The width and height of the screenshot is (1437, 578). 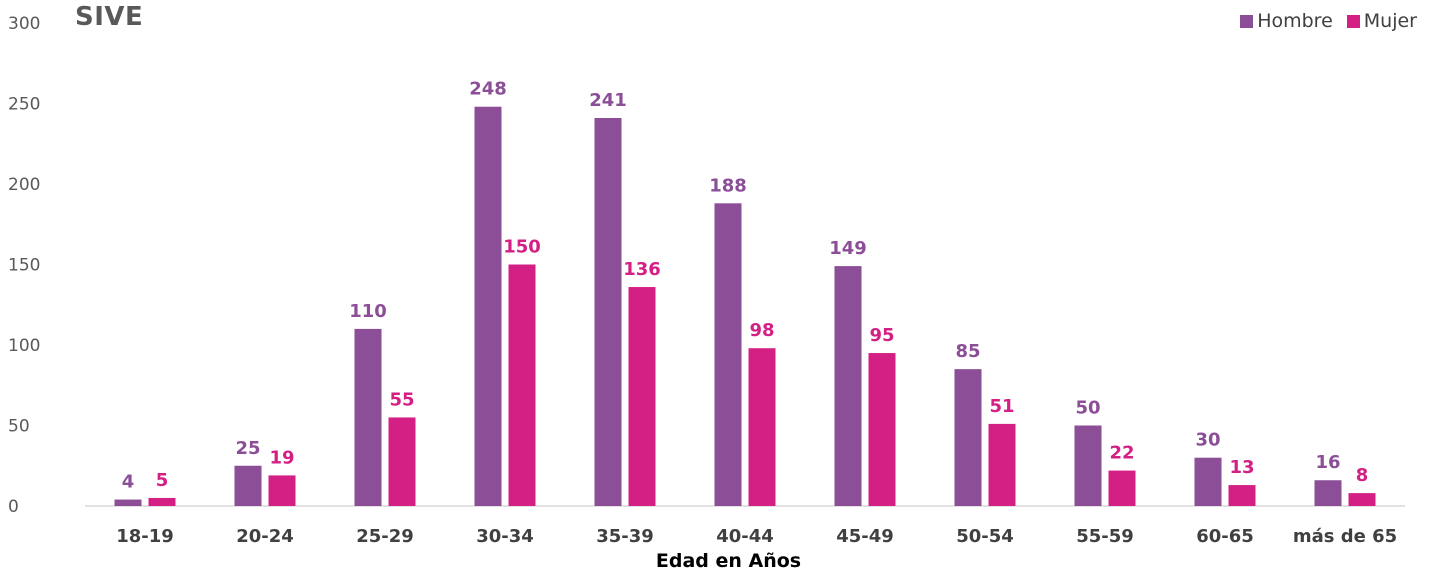 What do you see at coordinates (728, 561) in the screenshot?
I see `x-axis-title: Edad en Años` at bounding box center [728, 561].